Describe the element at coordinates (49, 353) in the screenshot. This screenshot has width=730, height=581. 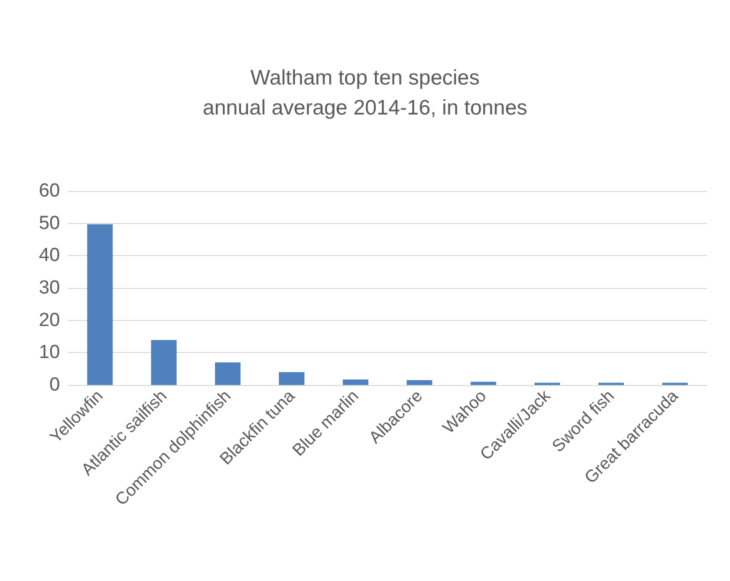
I see `y-tick-label: 10` at that location.